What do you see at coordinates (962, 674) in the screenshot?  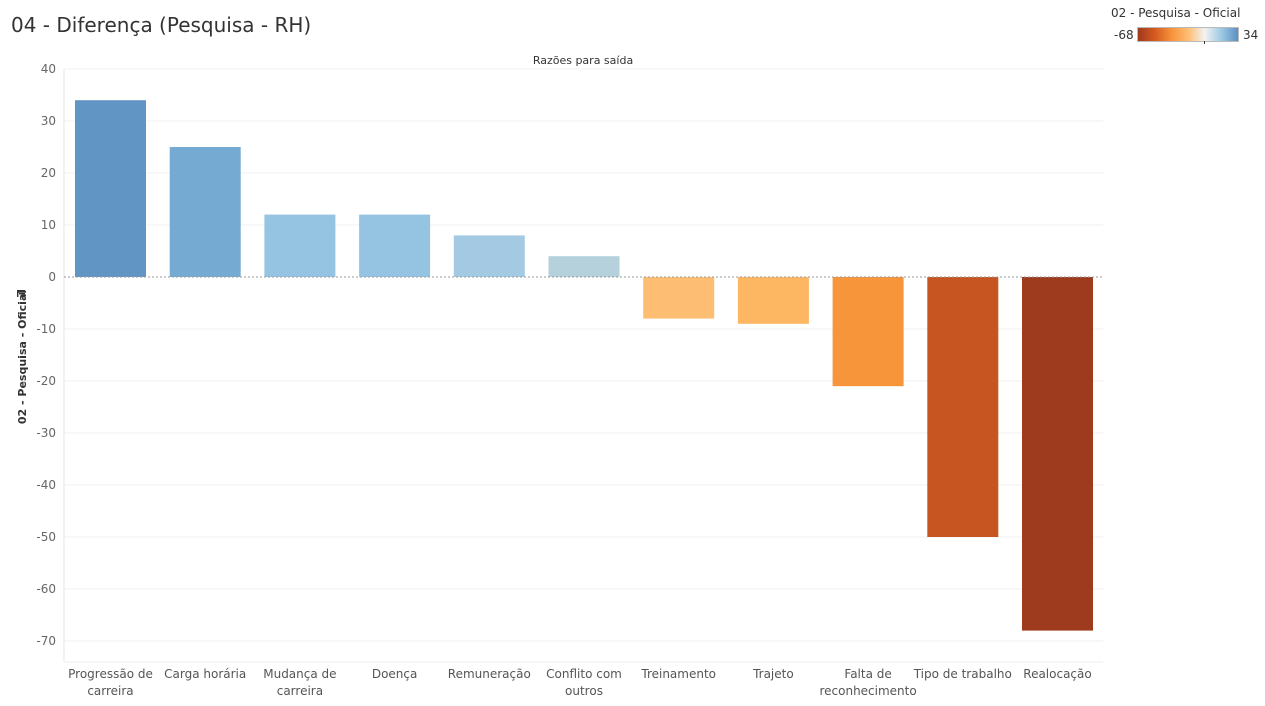 I see `x-tick-label: Tipo de trabalho` at bounding box center [962, 674].